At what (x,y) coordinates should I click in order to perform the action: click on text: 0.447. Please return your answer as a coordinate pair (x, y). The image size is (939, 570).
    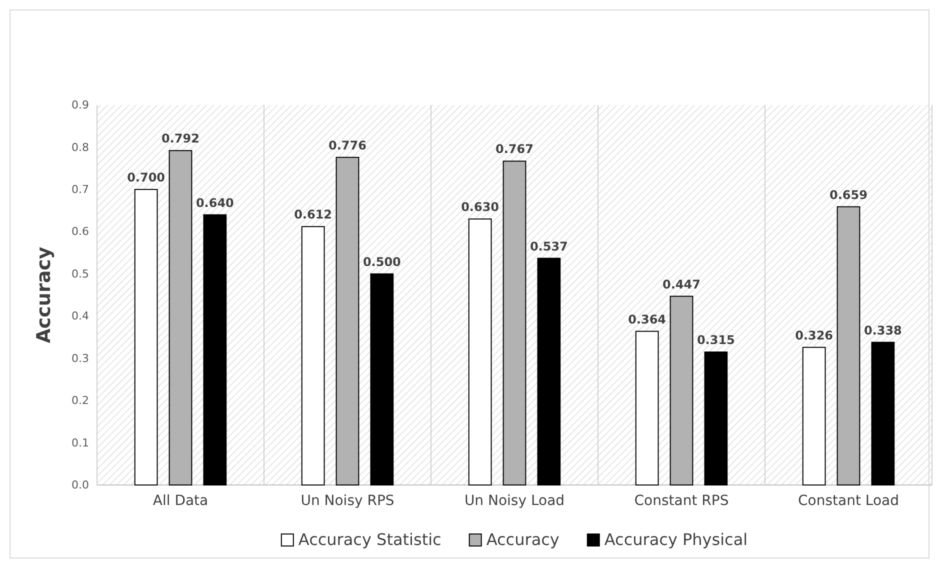
    Looking at the image, I should click on (681, 284).